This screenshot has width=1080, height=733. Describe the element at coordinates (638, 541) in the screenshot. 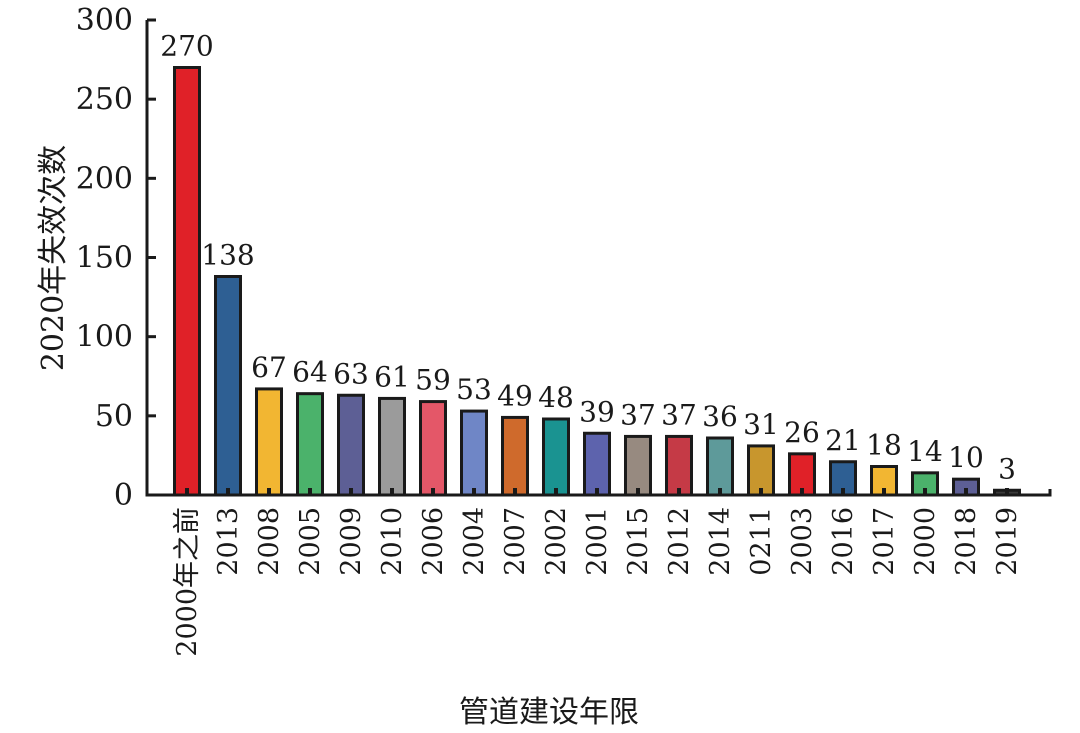

I see `x-category-label: 2015` at that location.